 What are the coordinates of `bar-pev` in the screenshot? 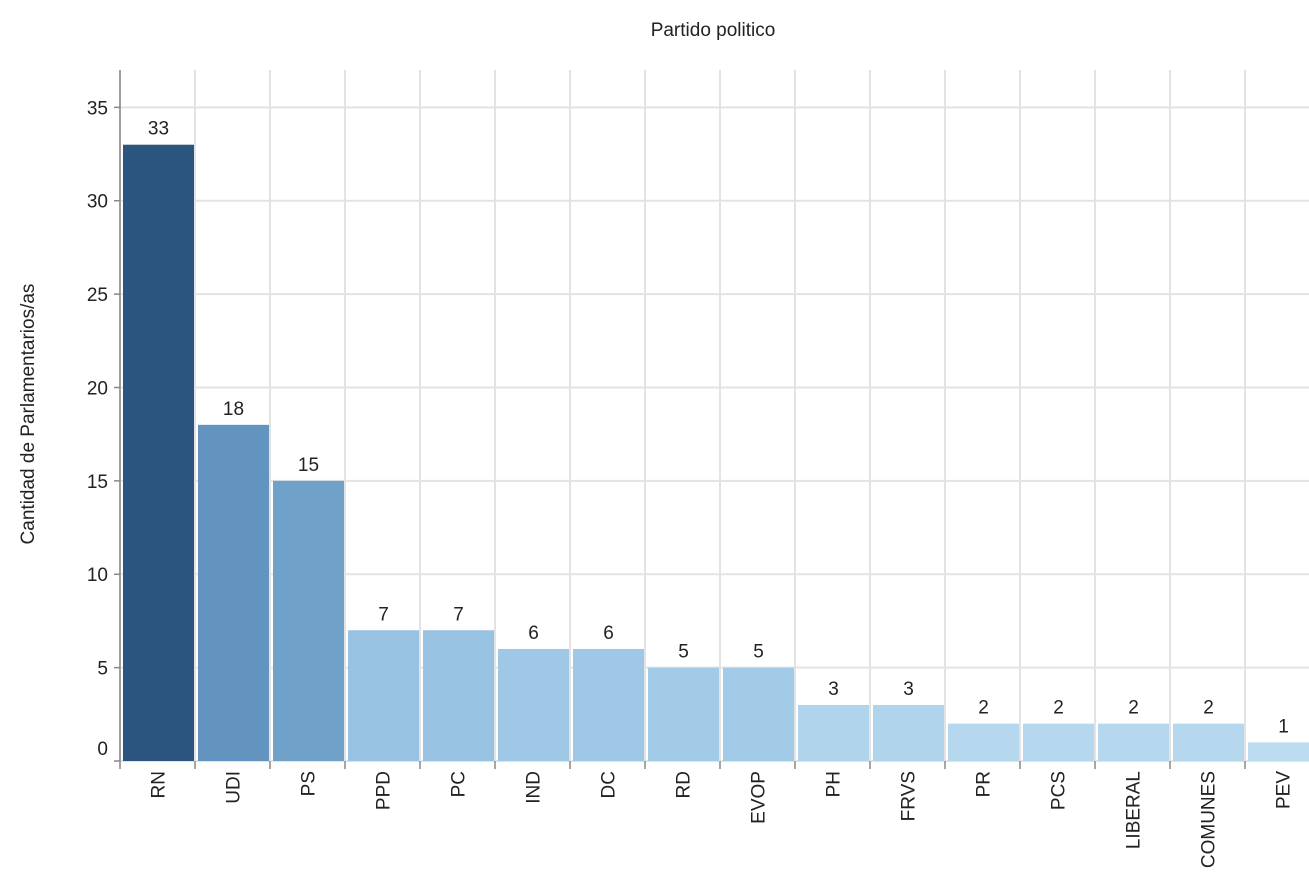 It's located at (1278, 751).